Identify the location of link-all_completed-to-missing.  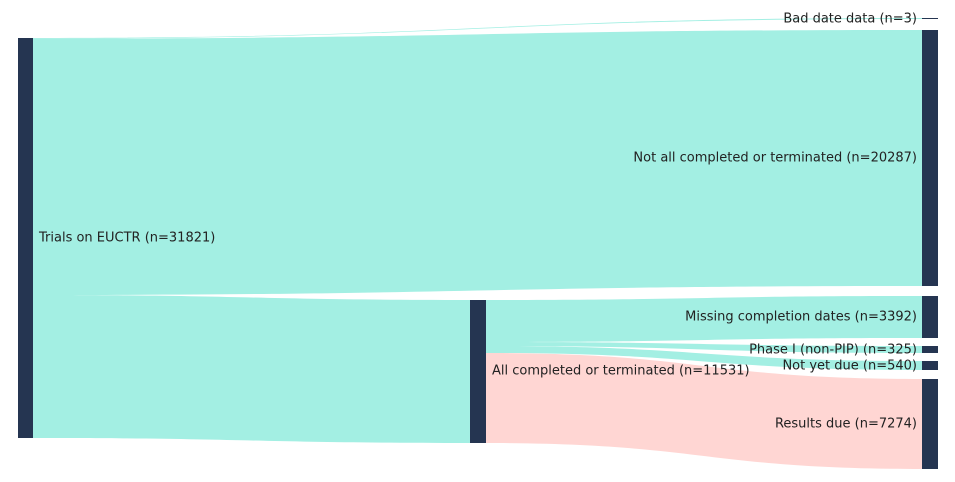
(704, 319).